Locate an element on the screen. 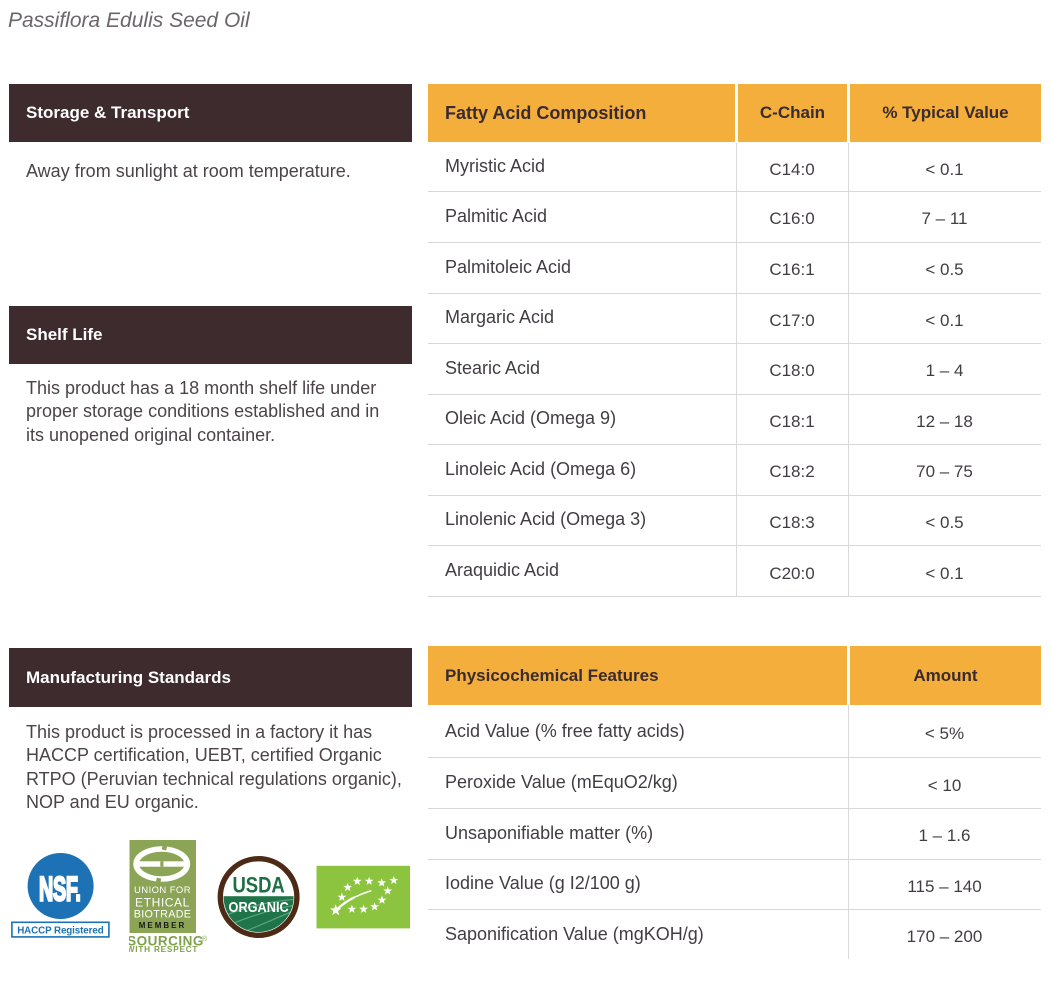 The width and height of the screenshot is (1051, 982). svg-text: UNION FOR is located at coordinates (162, 890).